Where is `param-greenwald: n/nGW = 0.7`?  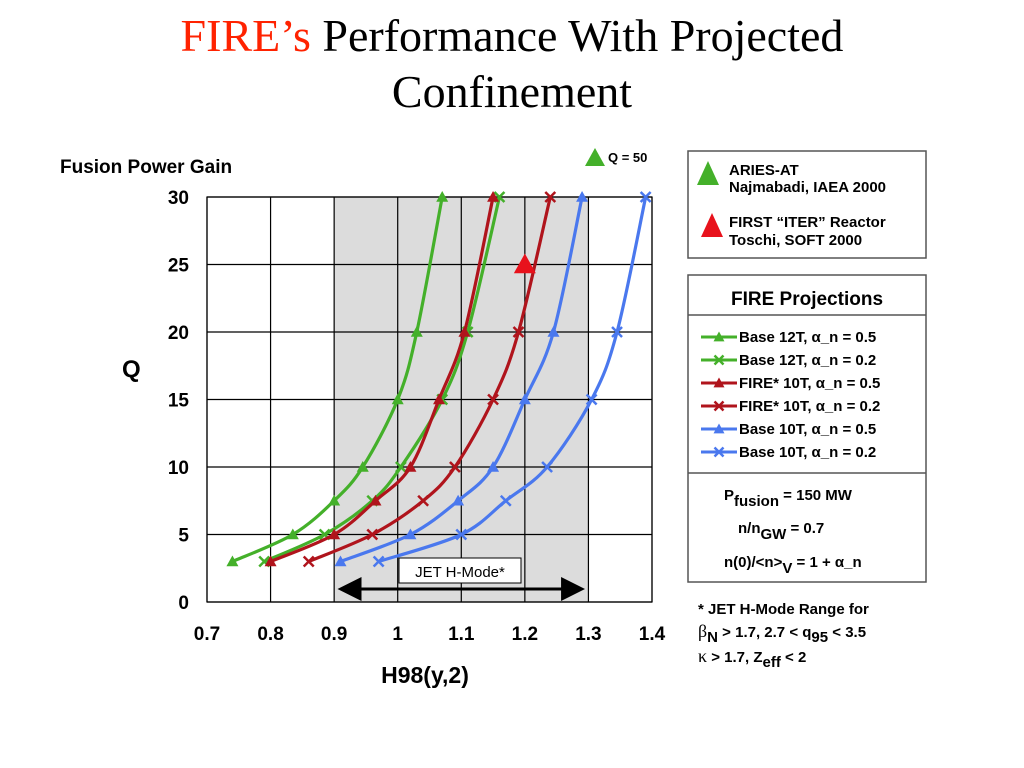
param-greenwald: n/nGW = 0.7 is located at coordinates (781, 531).